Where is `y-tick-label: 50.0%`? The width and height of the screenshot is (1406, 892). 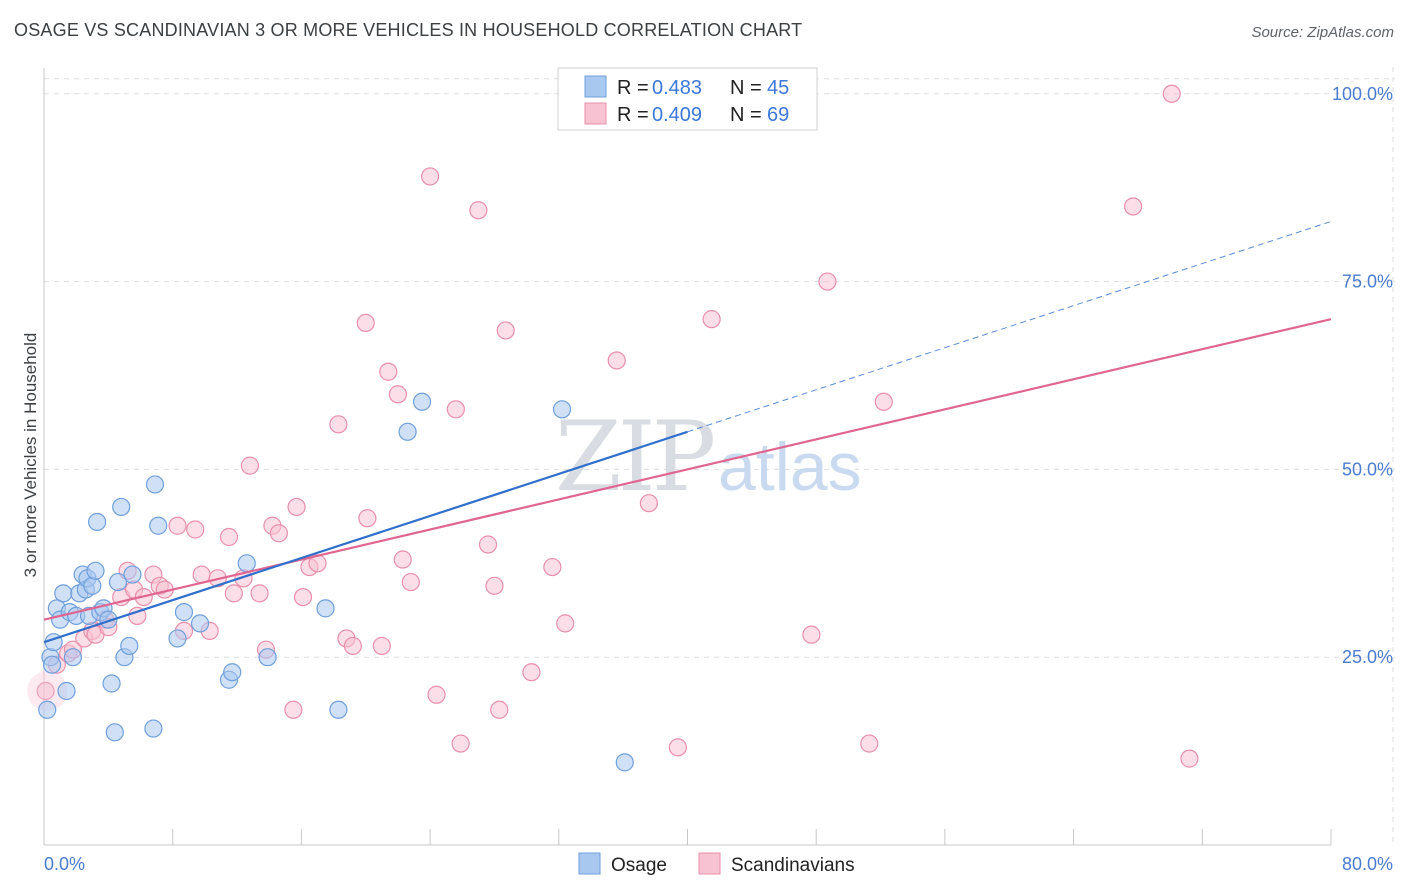 y-tick-label: 50.0% is located at coordinates (1367, 469).